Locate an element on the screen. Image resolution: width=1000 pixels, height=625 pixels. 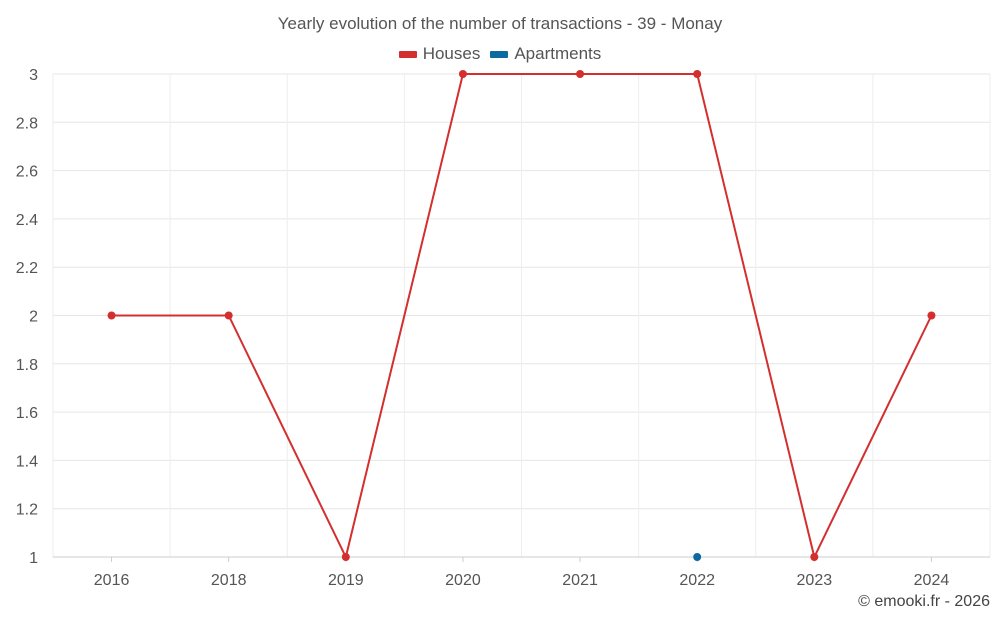
legend-swatch-apartments is located at coordinates (499, 54).